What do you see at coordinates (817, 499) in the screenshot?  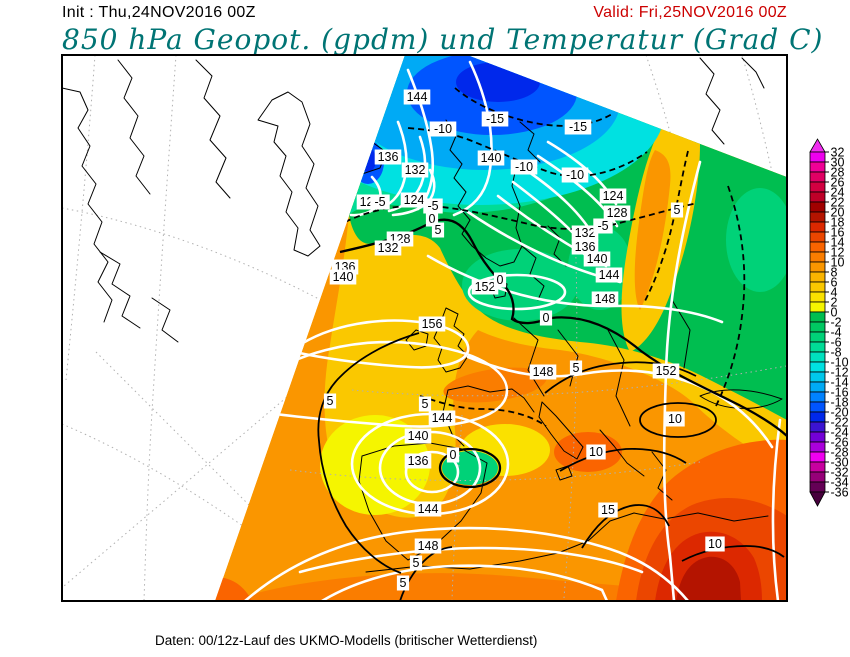 I see `colorbar-arrow-bottom` at bounding box center [817, 499].